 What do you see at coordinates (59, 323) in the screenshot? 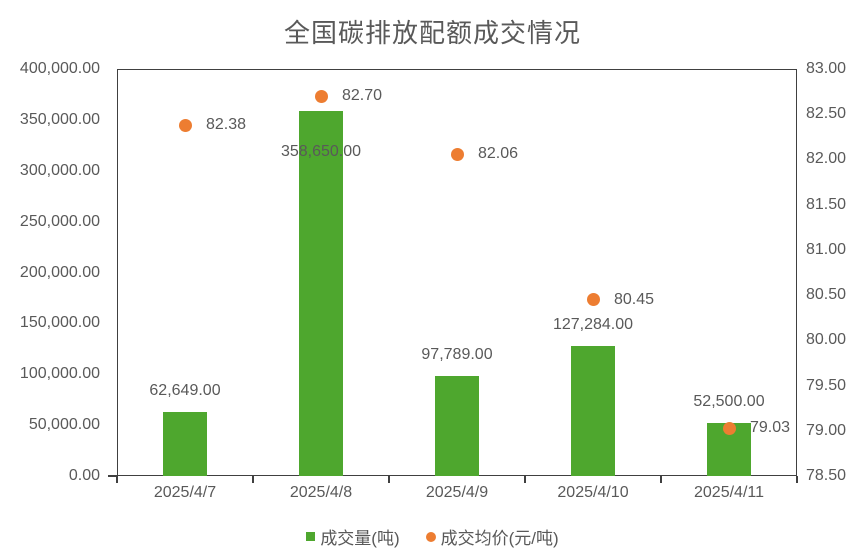
I see `left-axis-tick-label: 150,000.00` at bounding box center [59, 323].